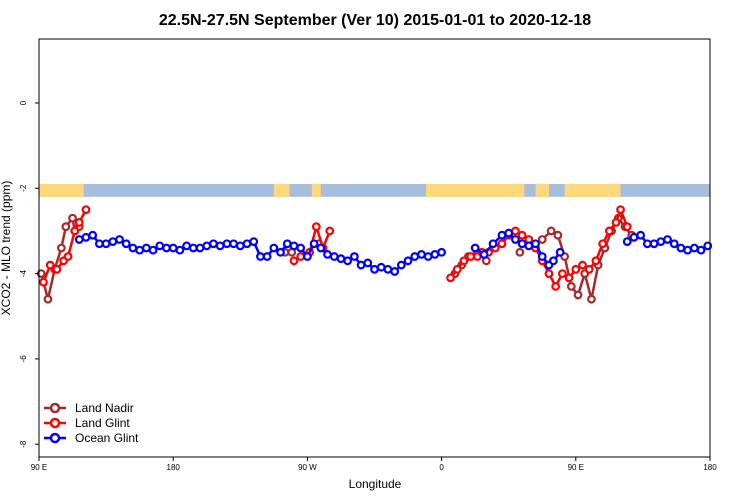 This screenshot has width=750, height=500. Describe the element at coordinates (23, 102) in the screenshot. I see `y-tick-label: 0` at that location.